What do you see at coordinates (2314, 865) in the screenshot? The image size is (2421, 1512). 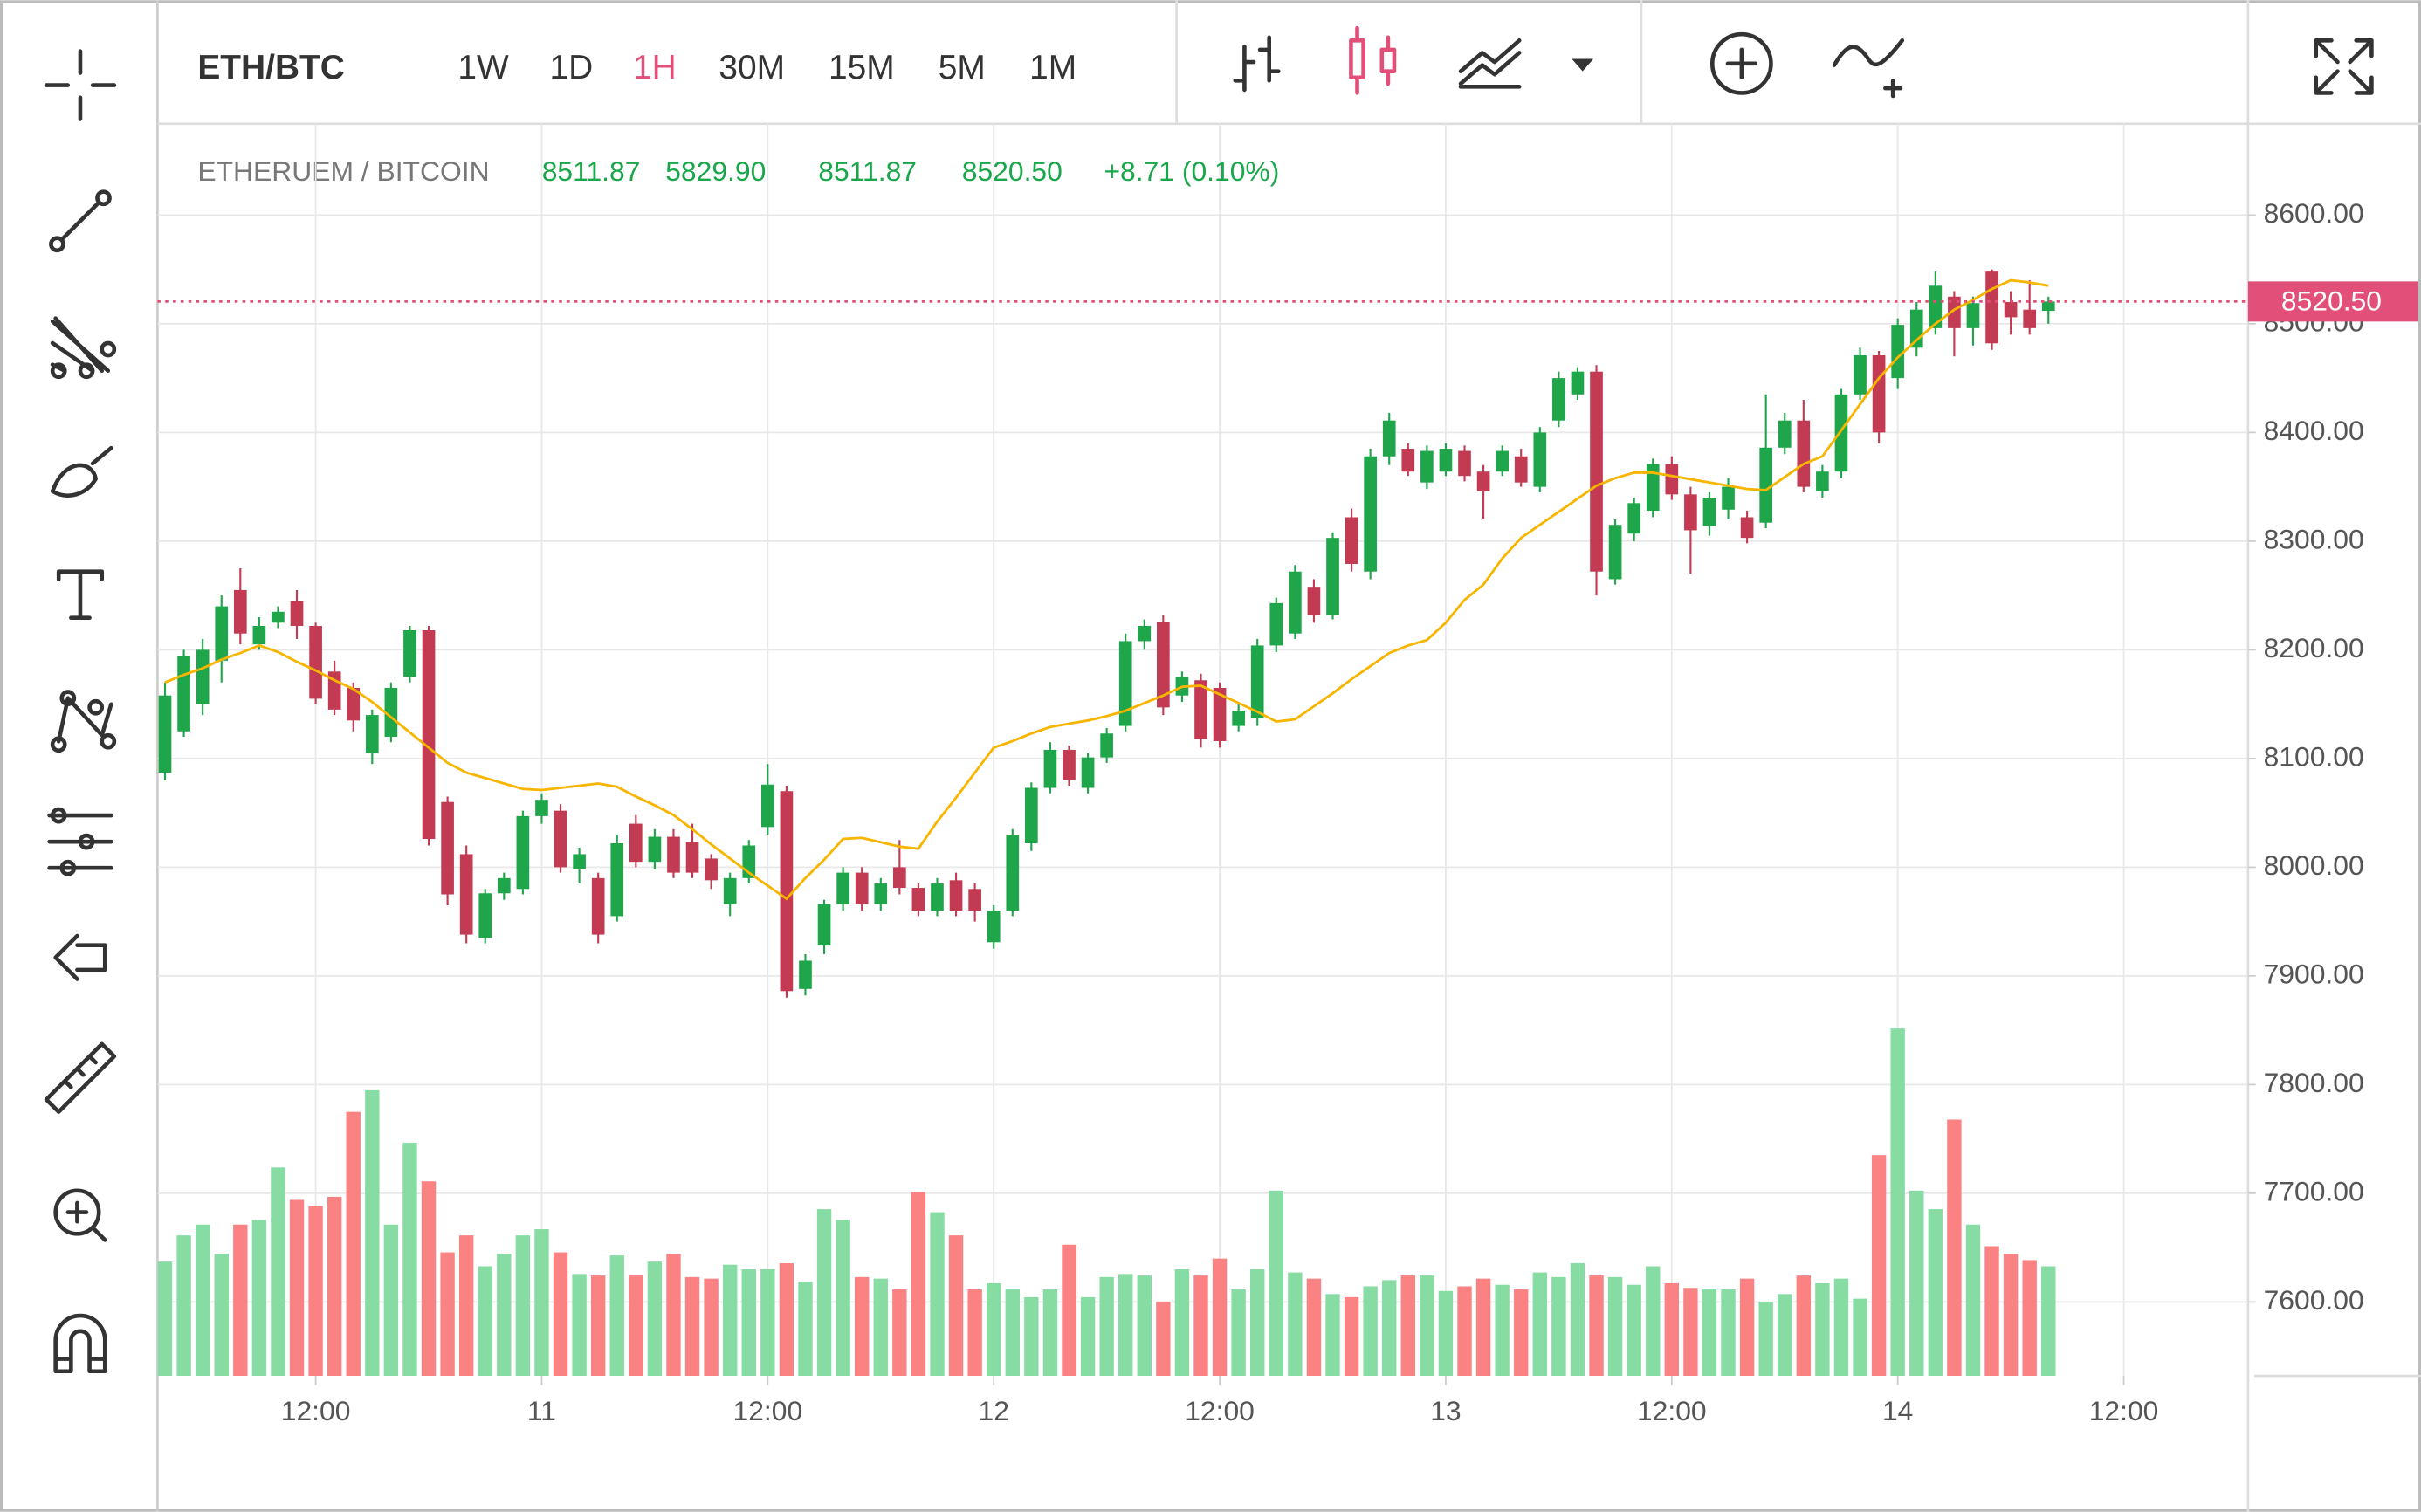 I see `y-tick-label: 8000.00` at bounding box center [2314, 865].